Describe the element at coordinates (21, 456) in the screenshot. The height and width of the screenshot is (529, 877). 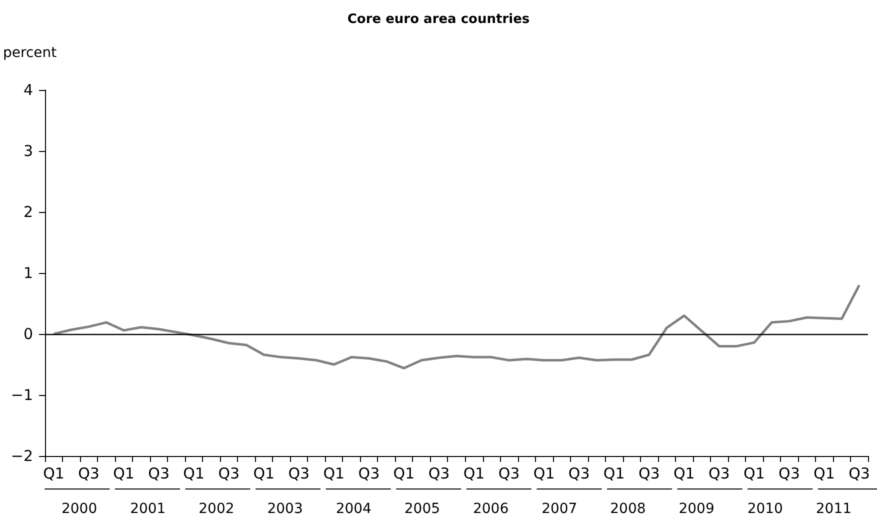
I see `y-tick-label: −2` at that location.